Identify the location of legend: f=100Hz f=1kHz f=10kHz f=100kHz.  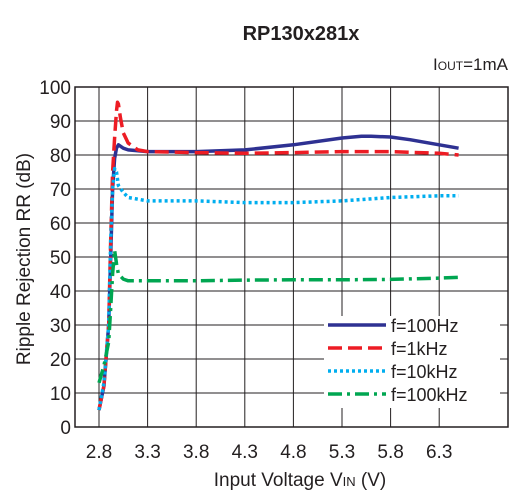
(412, 362).